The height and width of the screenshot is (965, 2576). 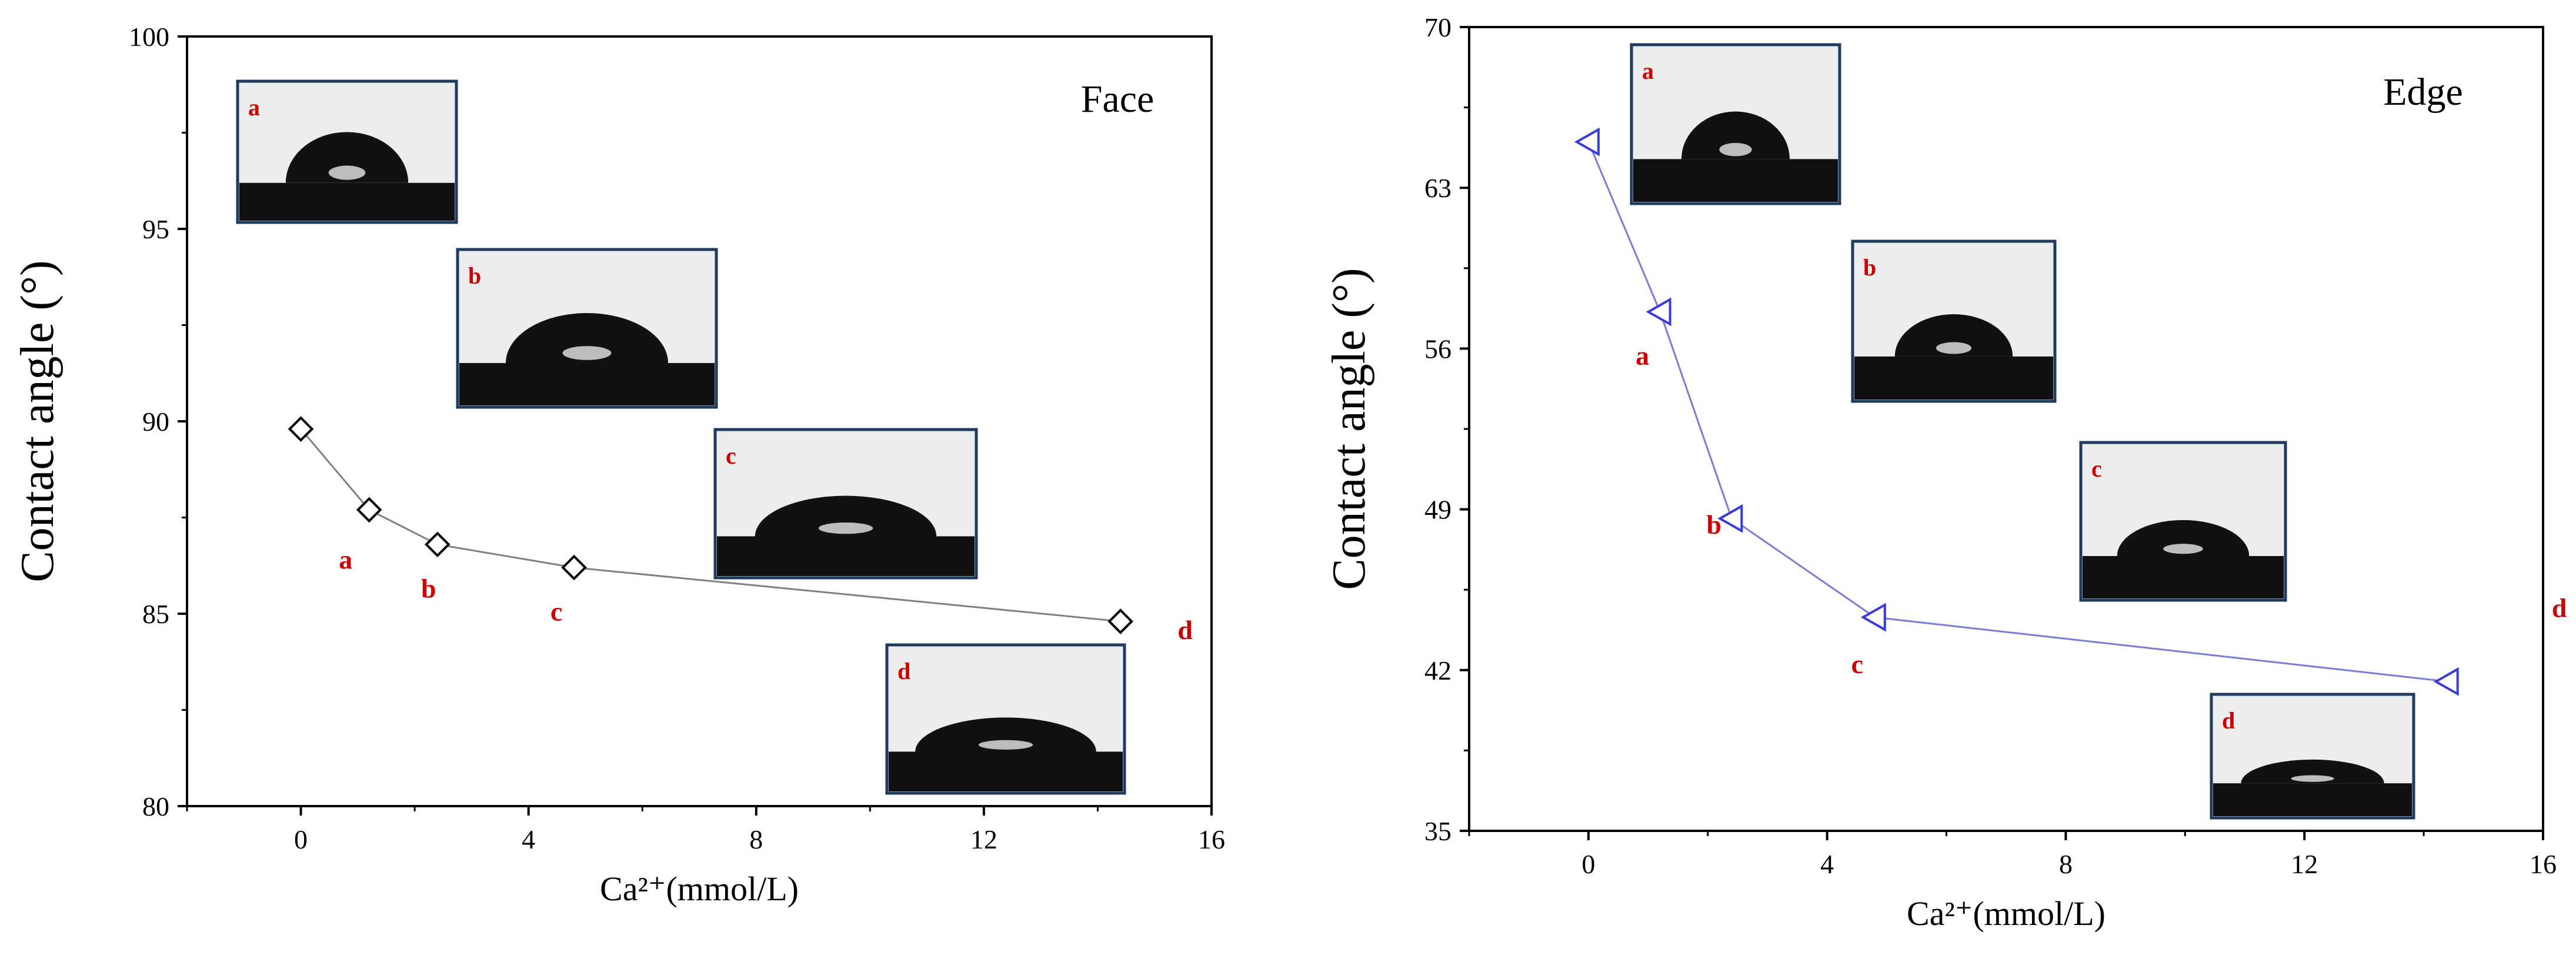 I want to click on y-tick-label: 49, so click(x=1437, y=510).